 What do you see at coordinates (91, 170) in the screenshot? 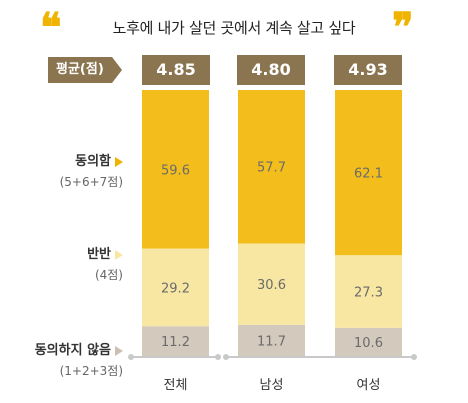
I see `legend-agree: 동의함 (5+6+7점)` at bounding box center [91, 170].